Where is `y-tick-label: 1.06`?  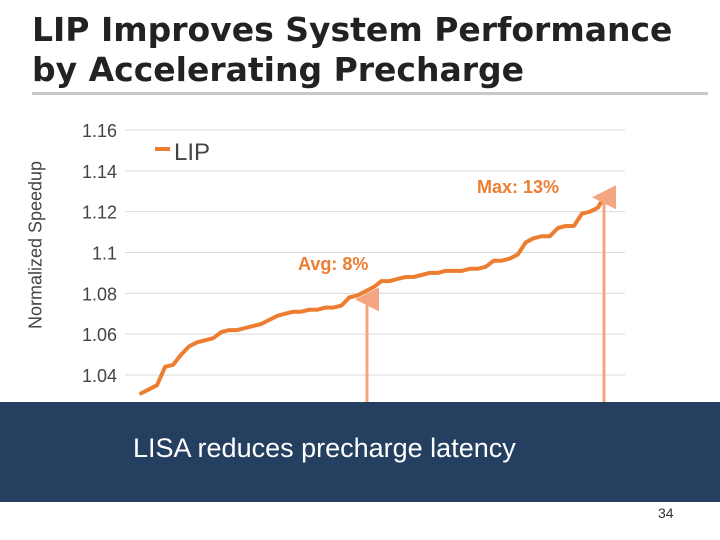 y-tick-label: 1.06 is located at coordinates (99, 335).